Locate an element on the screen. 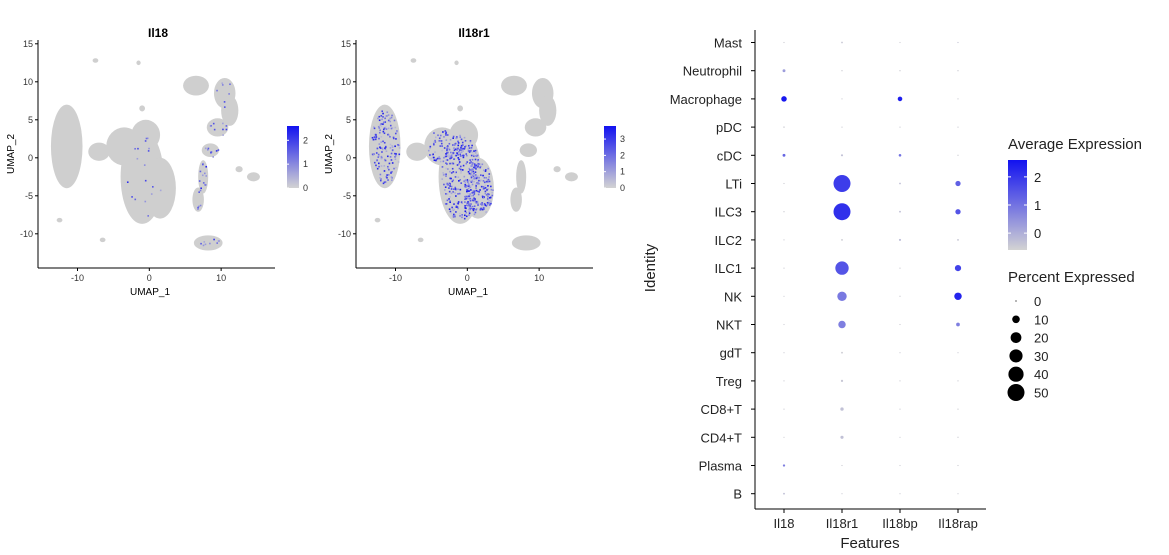 The image size is (1169, 555). dot-marks is located at coordinates (871, 268).